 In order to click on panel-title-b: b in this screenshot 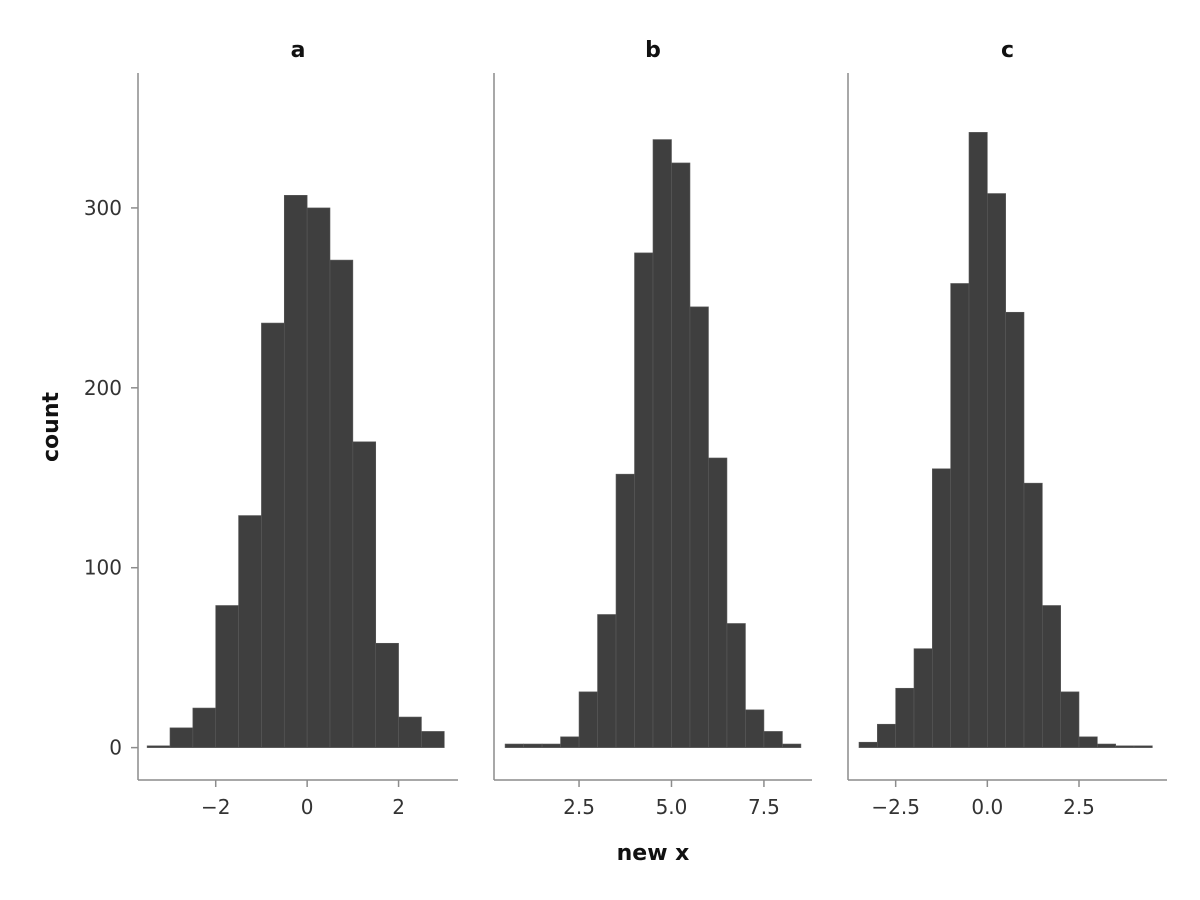, I will do `click(653, 50)`.